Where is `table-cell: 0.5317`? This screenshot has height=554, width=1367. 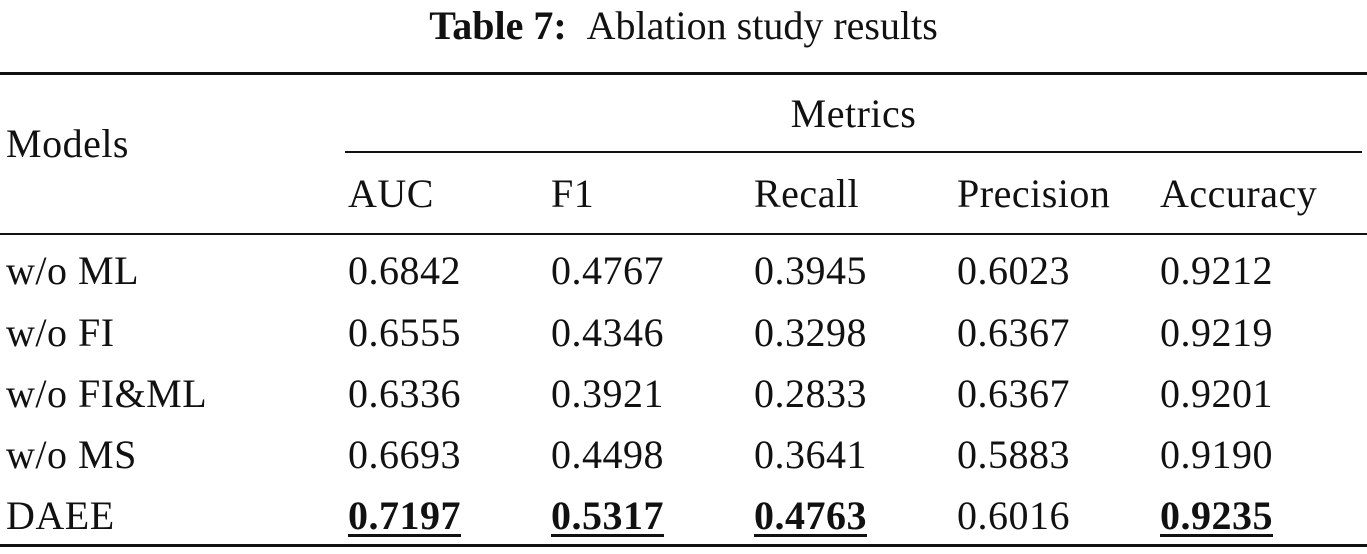 table-cell: 0.5317 is located at coordinates (607, 515).